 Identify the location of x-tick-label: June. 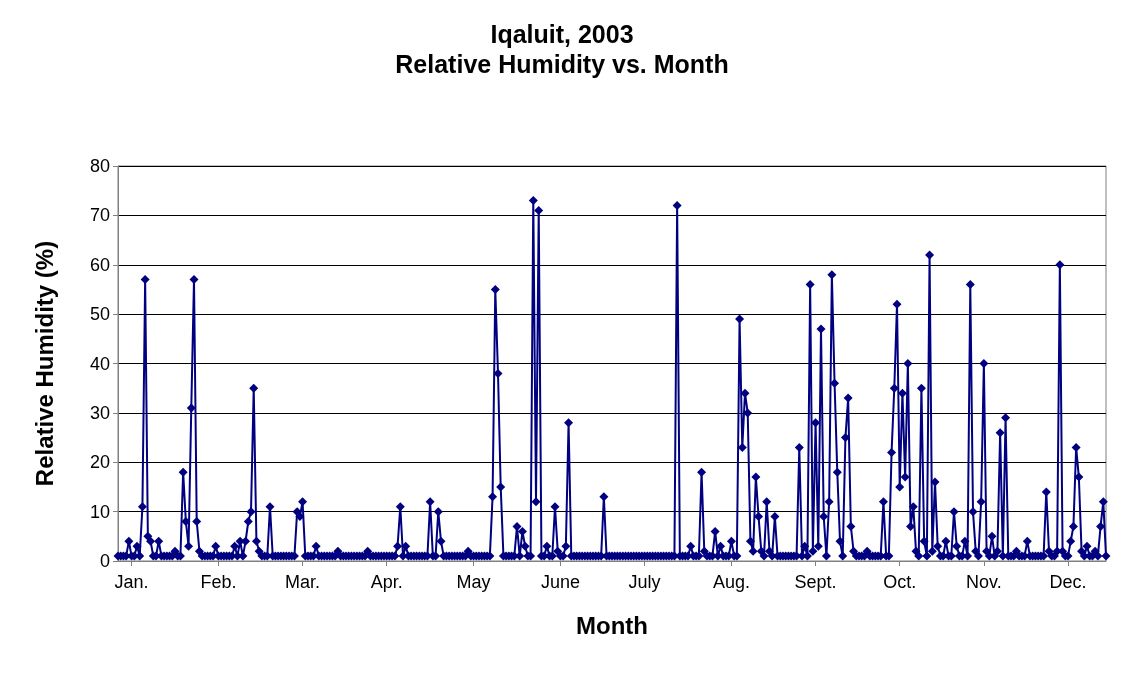
(560, 582).